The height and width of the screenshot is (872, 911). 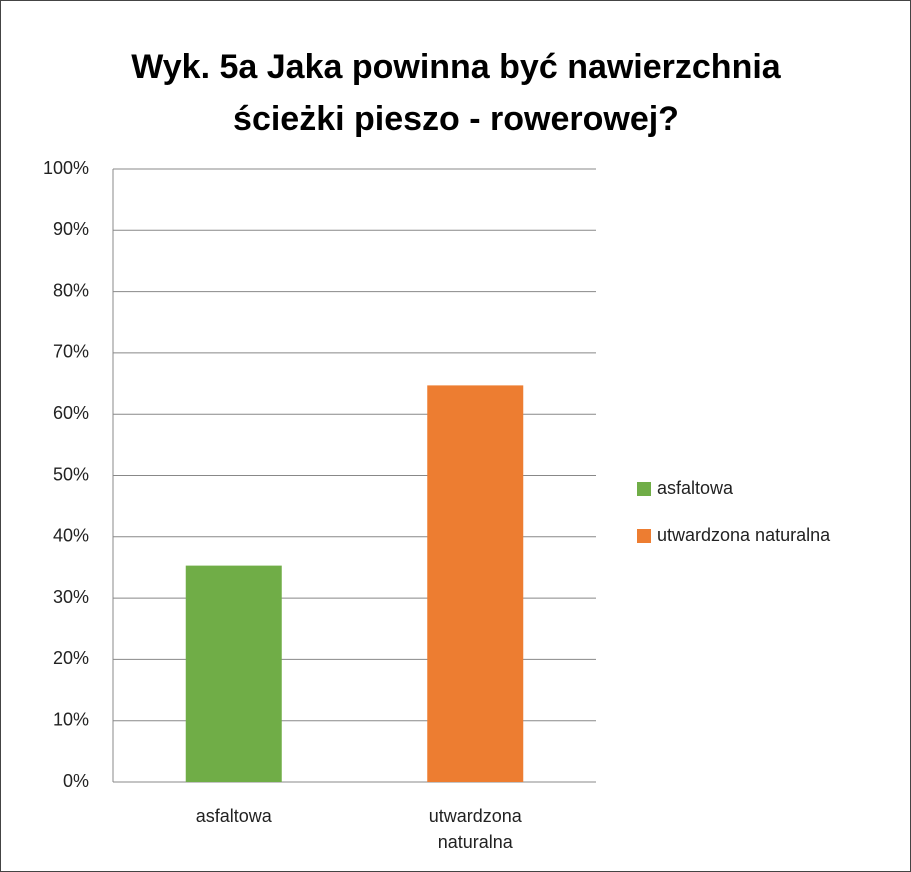 What do you see at coordinates (233, 816) in the screenshot?
I see `x-tick-label: asfaltowa` at bounding box center [233, 816].